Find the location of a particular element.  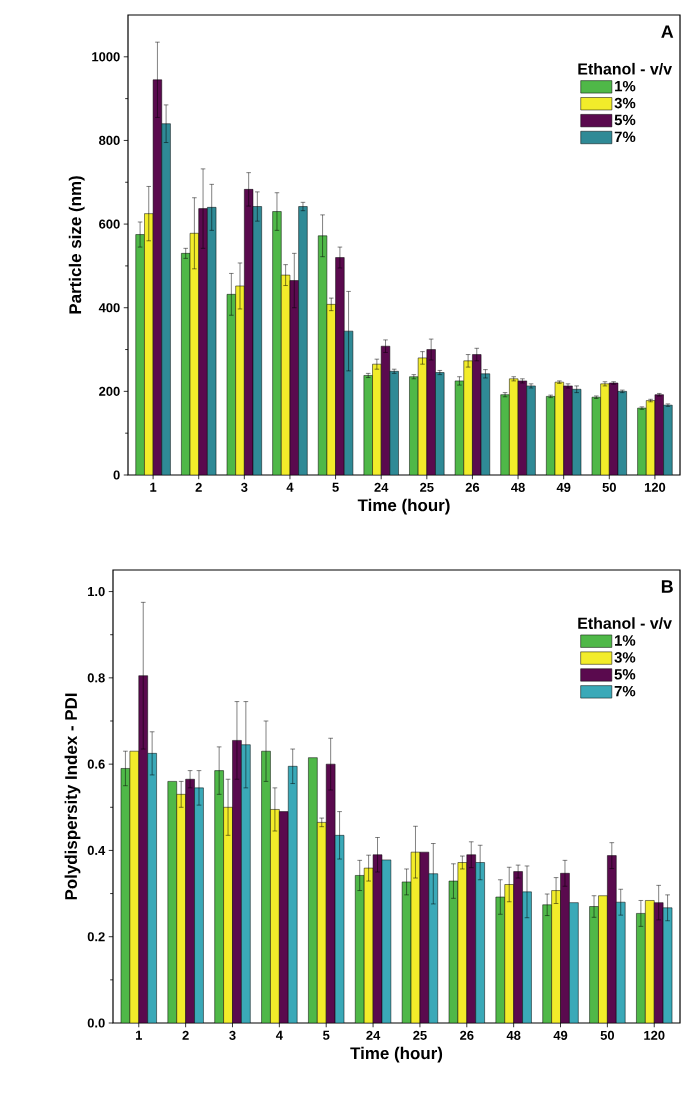

y-tick-label: 800 is located at coordinates (109, 140).